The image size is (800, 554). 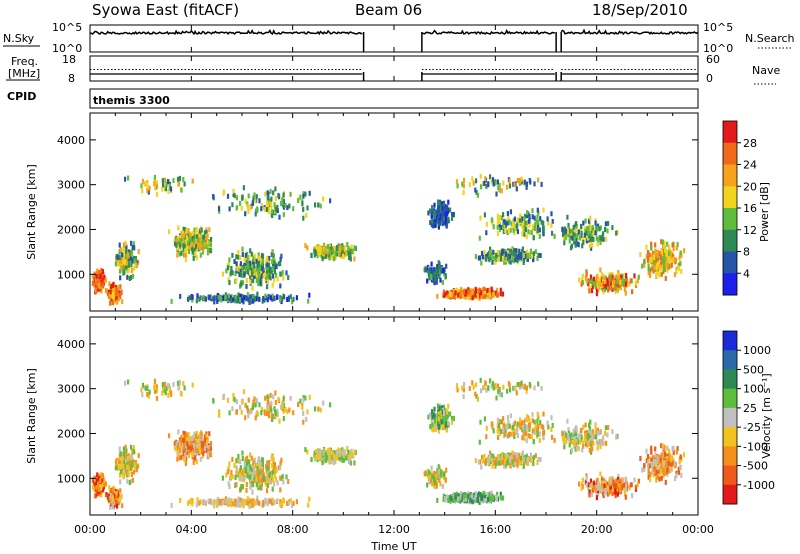 What do you see at coordinates (71, 185) in the screenshot?
I see `yaxis-tick-label: 3000` at bounding box center [71, 185].